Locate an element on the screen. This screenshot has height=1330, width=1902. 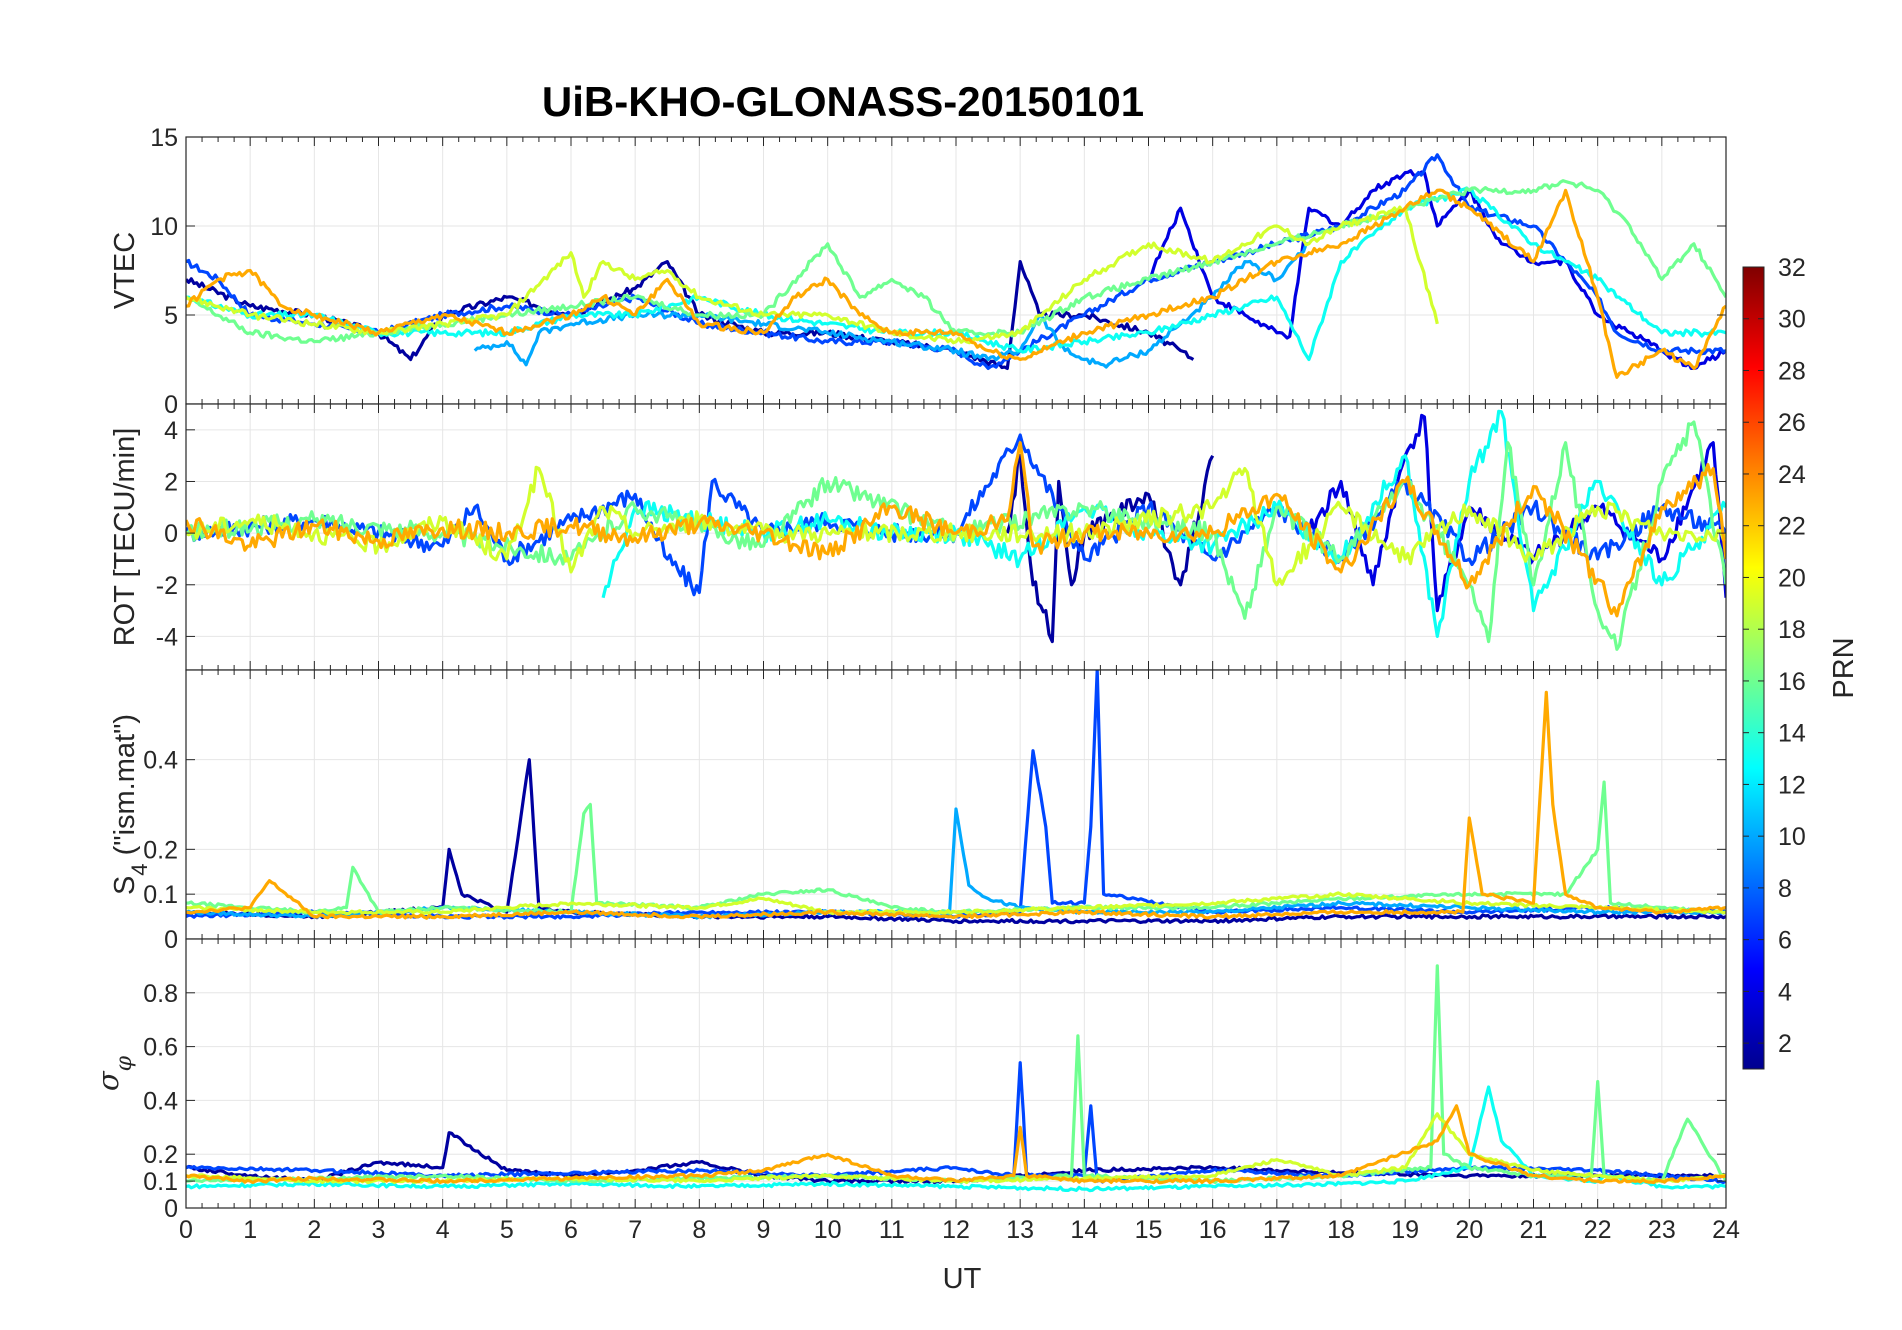
x-tick-label: 0 is located at coordinates (186, 1230).